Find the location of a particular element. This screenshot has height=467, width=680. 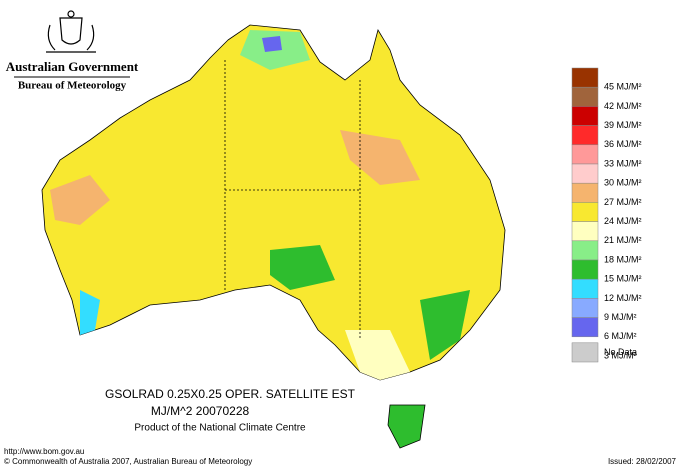

url: http://www.bom.gov.au is located at coordinates (44, 451).